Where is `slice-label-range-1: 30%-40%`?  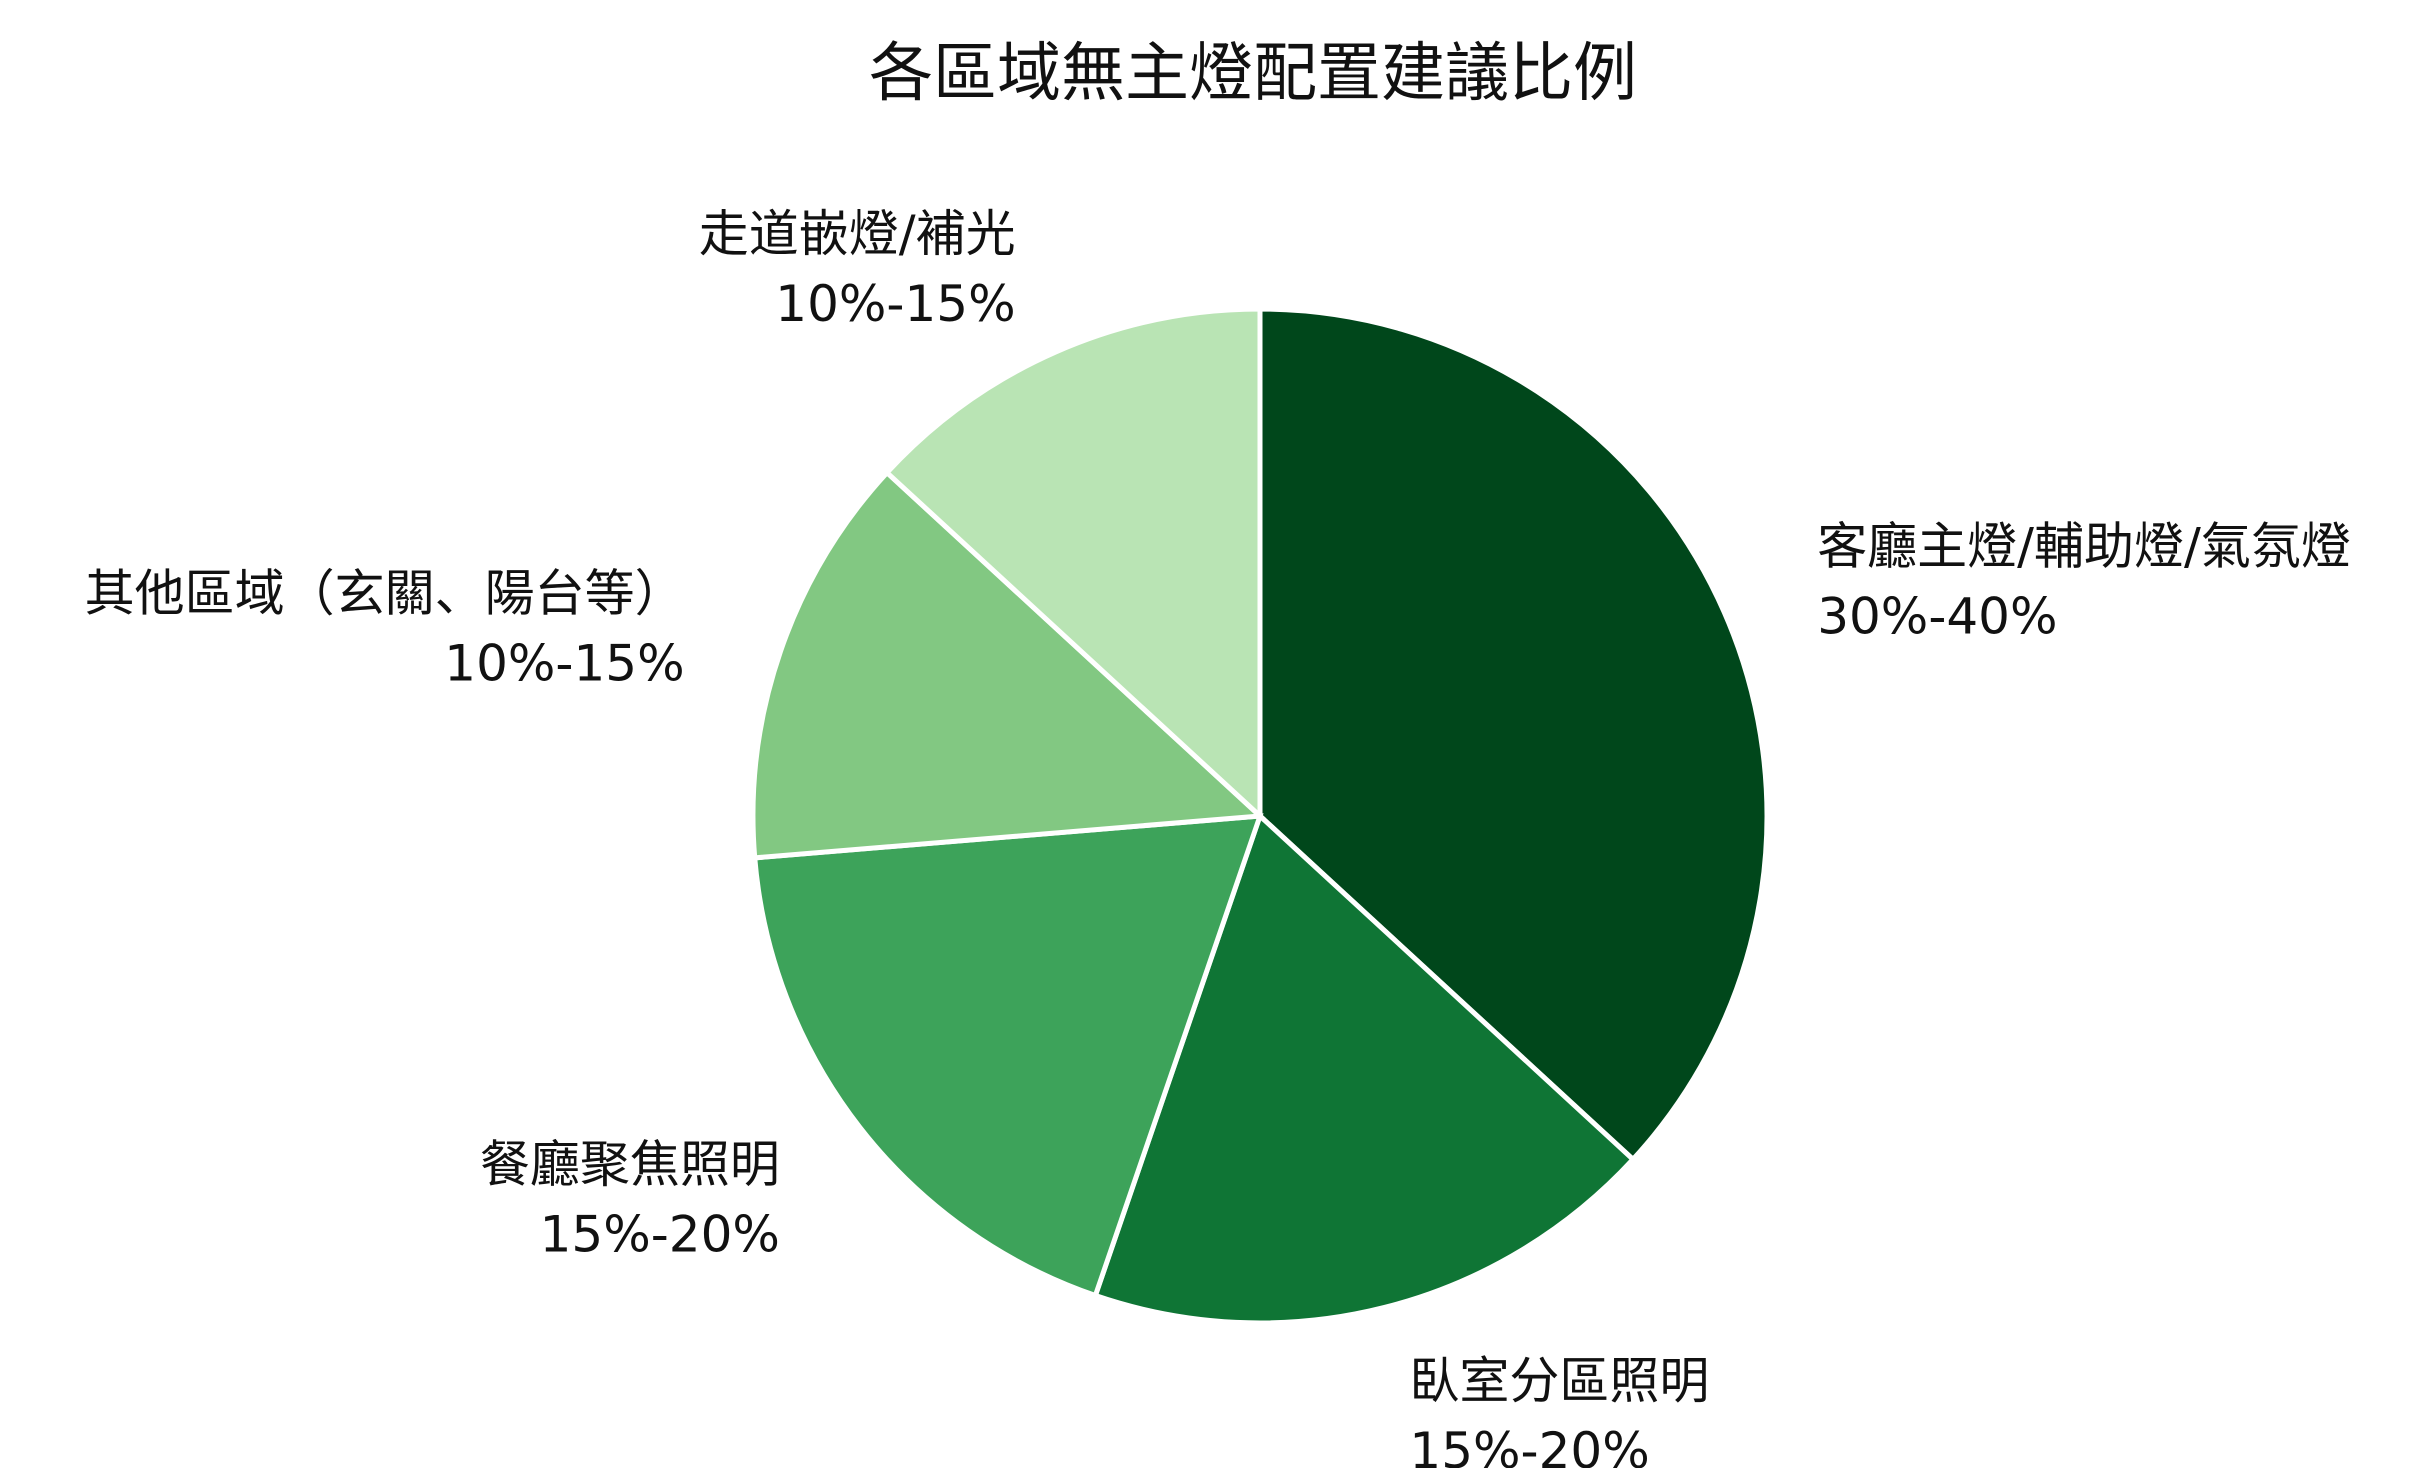 slice-label-range-1: 30%-40% is located at coordinates (1937, 617).